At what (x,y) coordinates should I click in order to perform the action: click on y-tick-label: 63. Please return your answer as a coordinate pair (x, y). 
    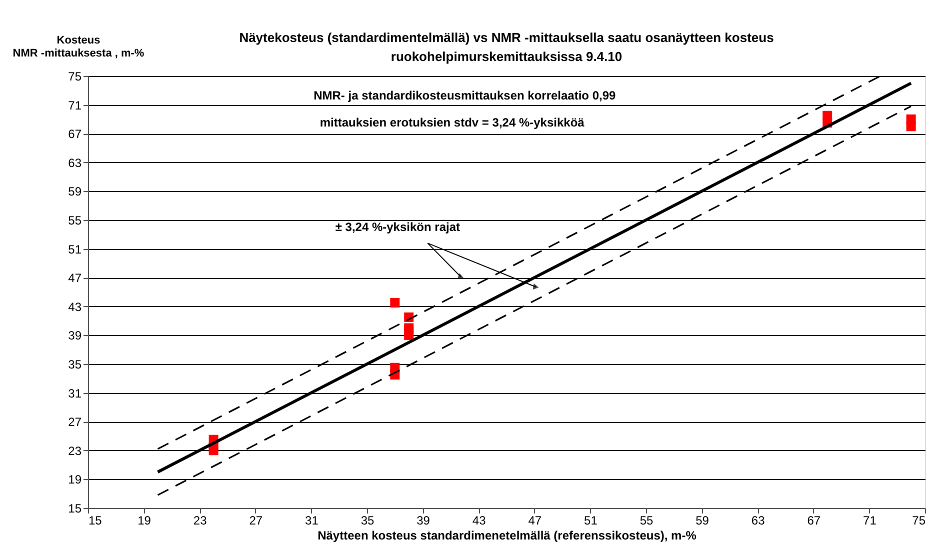
    Looking at the image, I should click on (75, 163).